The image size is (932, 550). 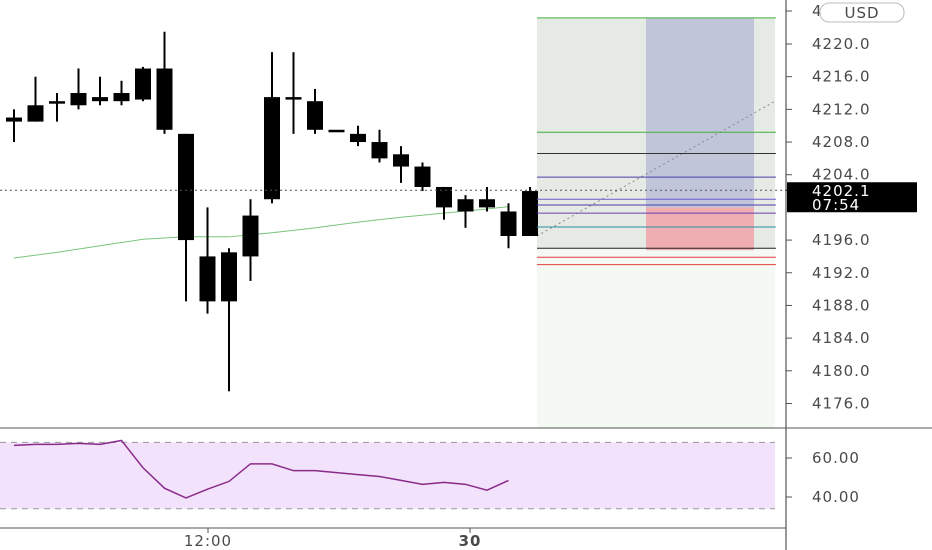 I want to click on candle-countdown-label: 07:54, so click(x=836, y=205).